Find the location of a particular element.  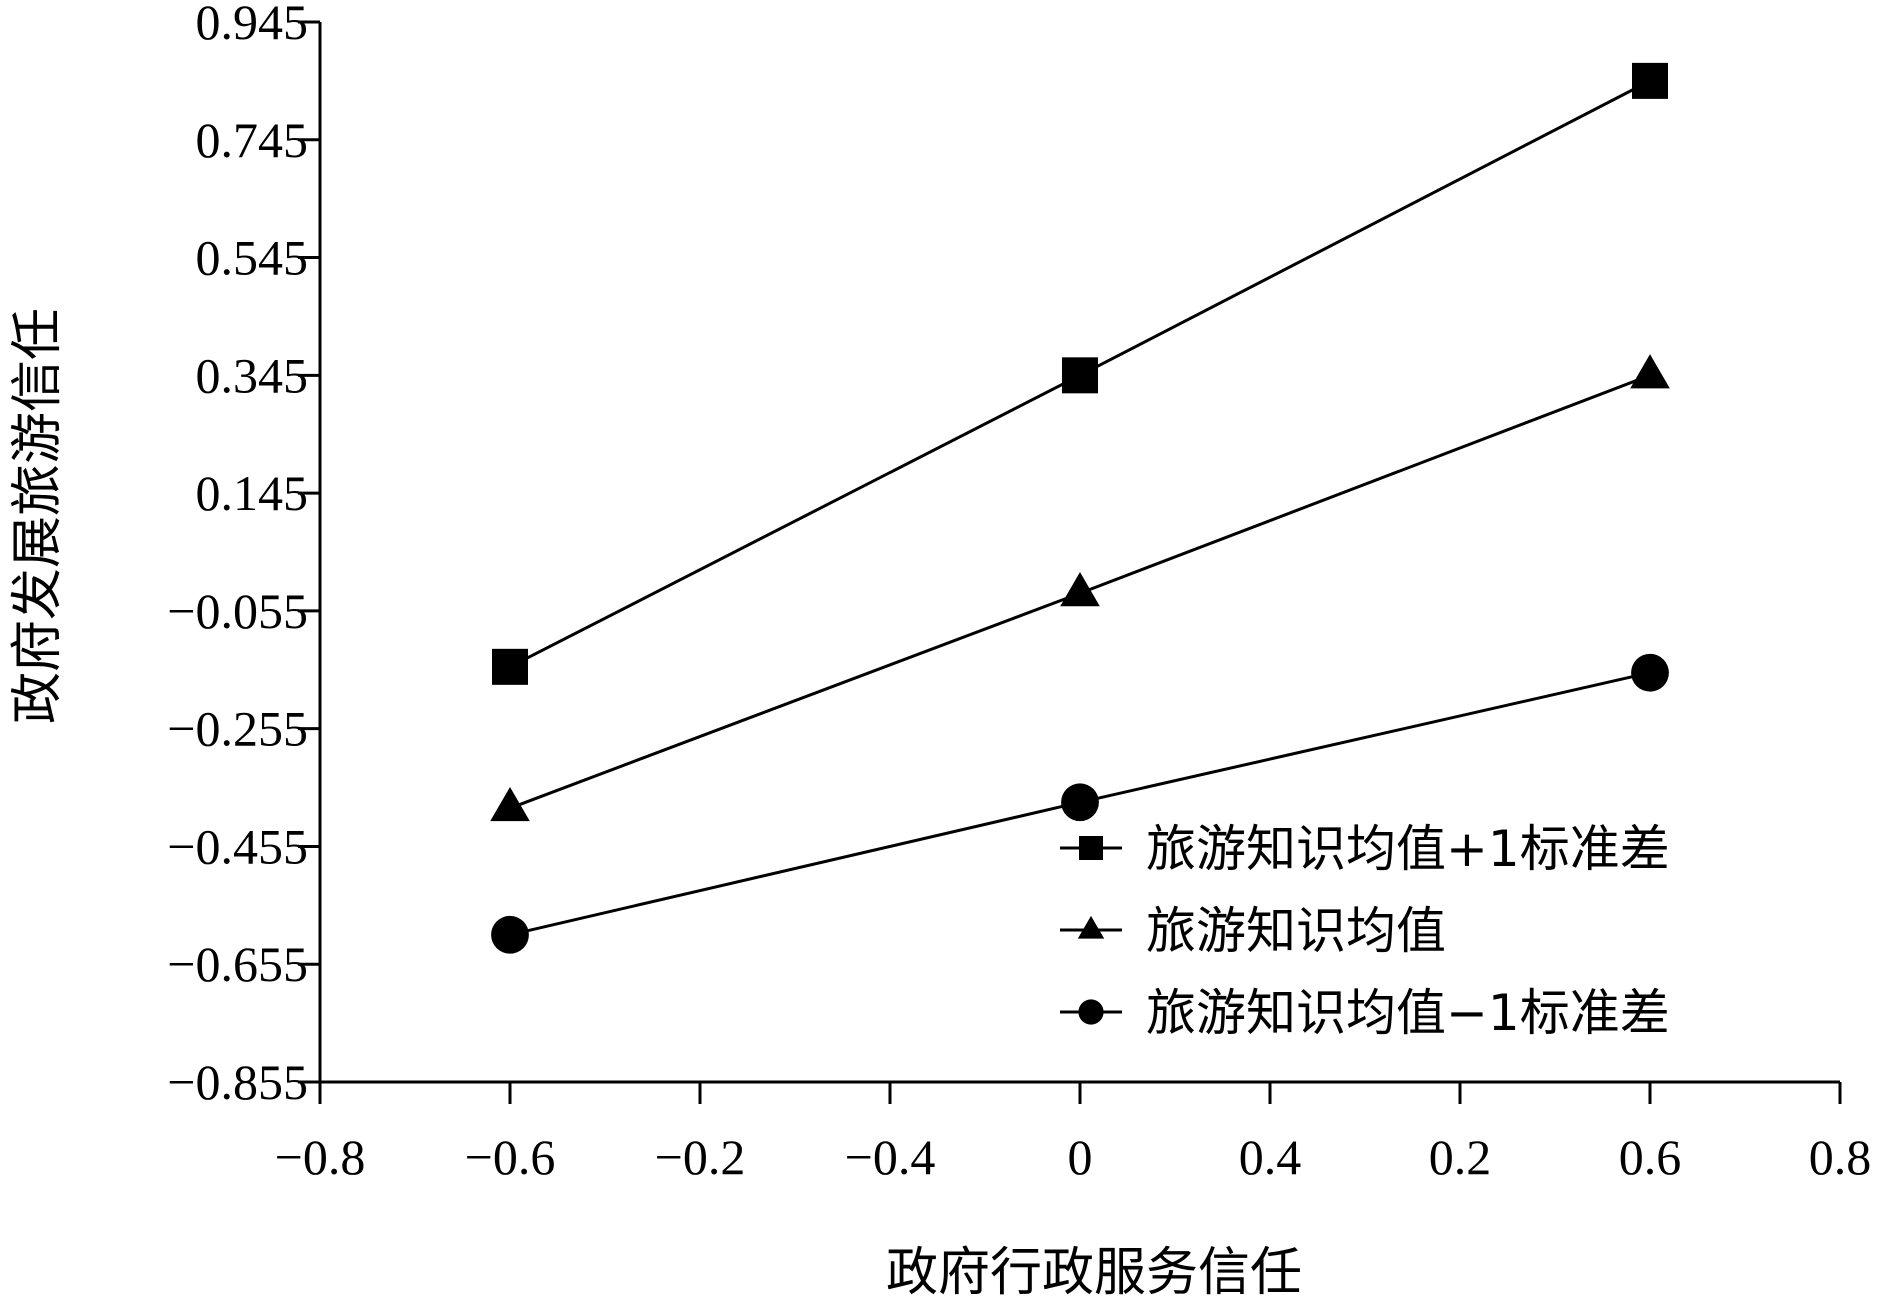

legend-item: 旅游知识均值−1标准差 is located at coordinates (1365, 1013).